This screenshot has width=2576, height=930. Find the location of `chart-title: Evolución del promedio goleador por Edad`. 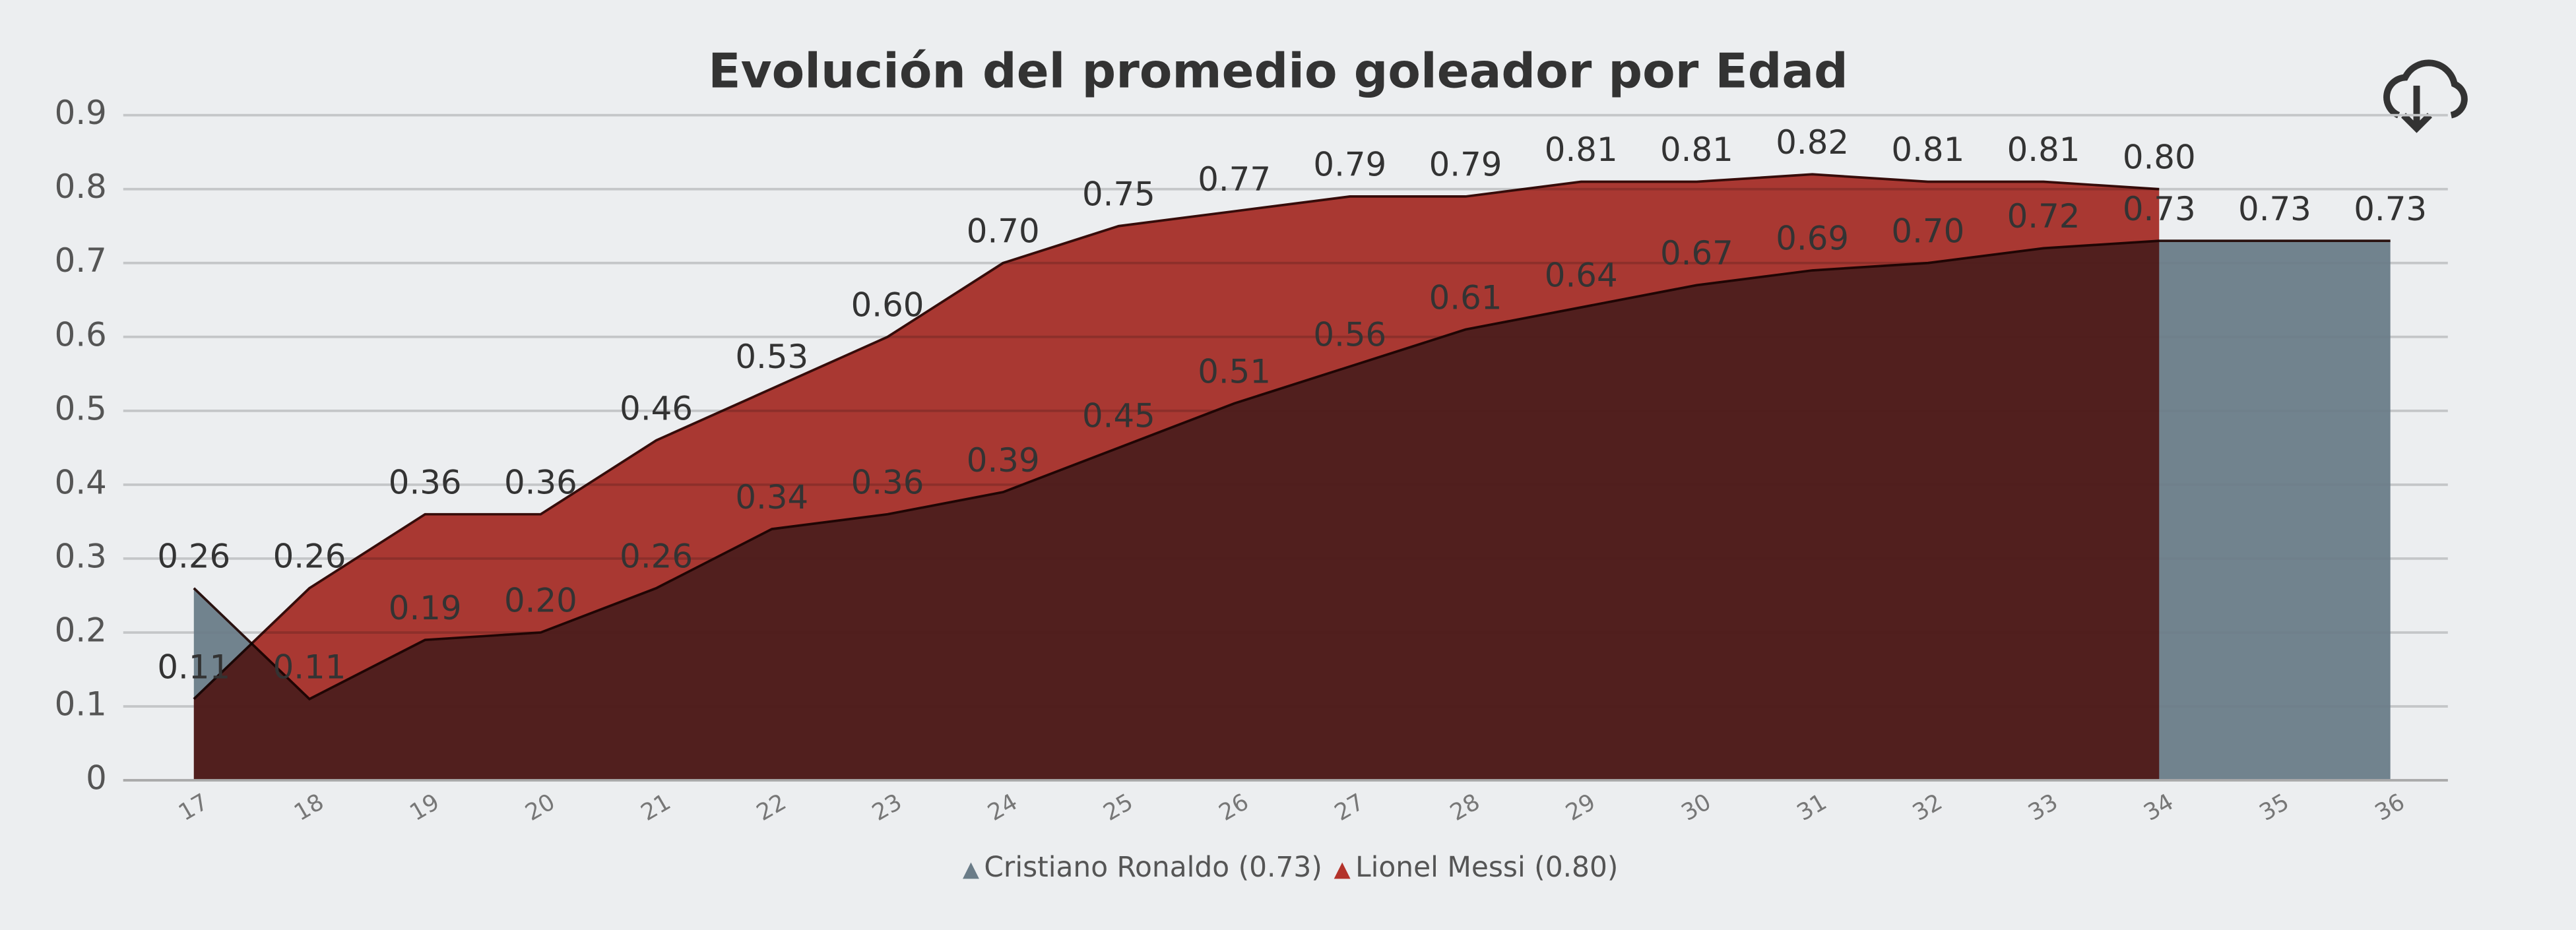

chart-title: Evolución del promedio goleador por Edad is located at coordinates (1278, 71).